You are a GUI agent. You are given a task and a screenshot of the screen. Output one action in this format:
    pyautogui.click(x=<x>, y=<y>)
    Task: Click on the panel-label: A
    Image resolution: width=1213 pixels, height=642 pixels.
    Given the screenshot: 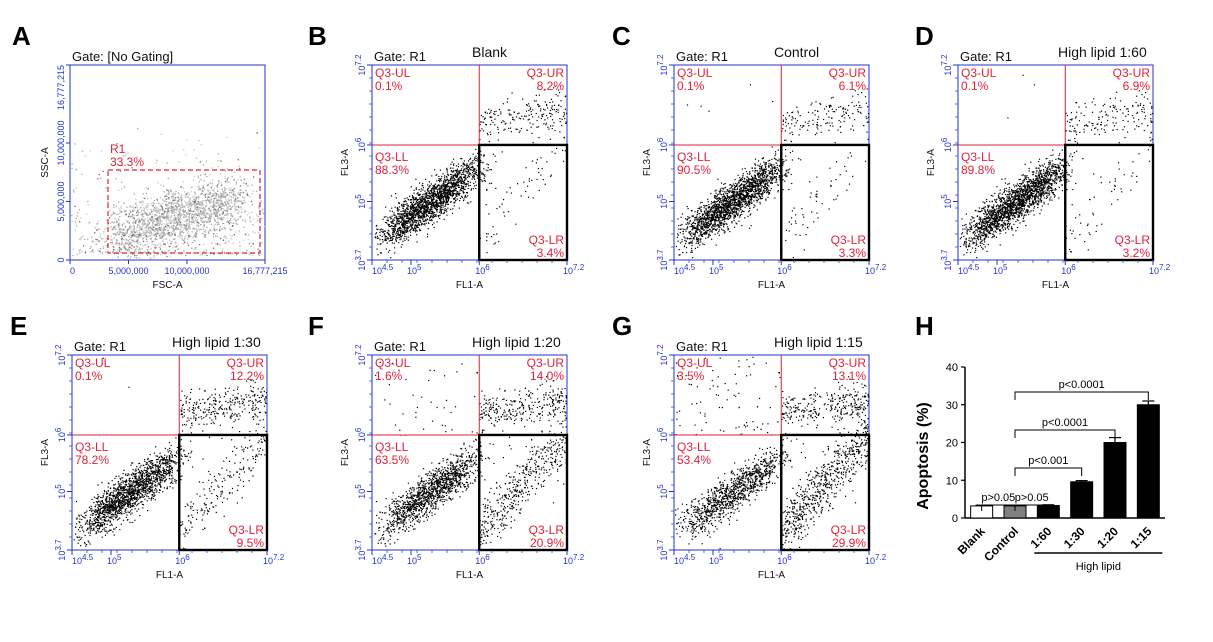 What is the action you would take?
    pyautogui.click(x=21, y=36)
    